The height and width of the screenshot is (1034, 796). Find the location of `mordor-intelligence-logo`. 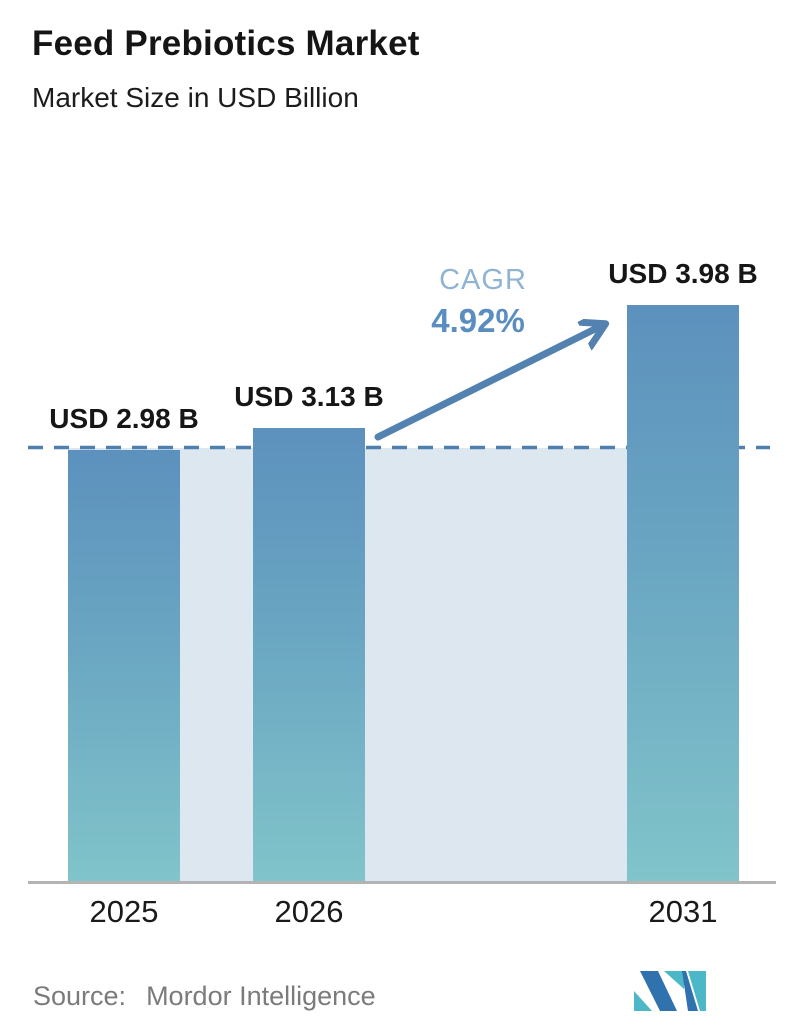

mordor-intelligence-logo is located at coordinates (670, 991).